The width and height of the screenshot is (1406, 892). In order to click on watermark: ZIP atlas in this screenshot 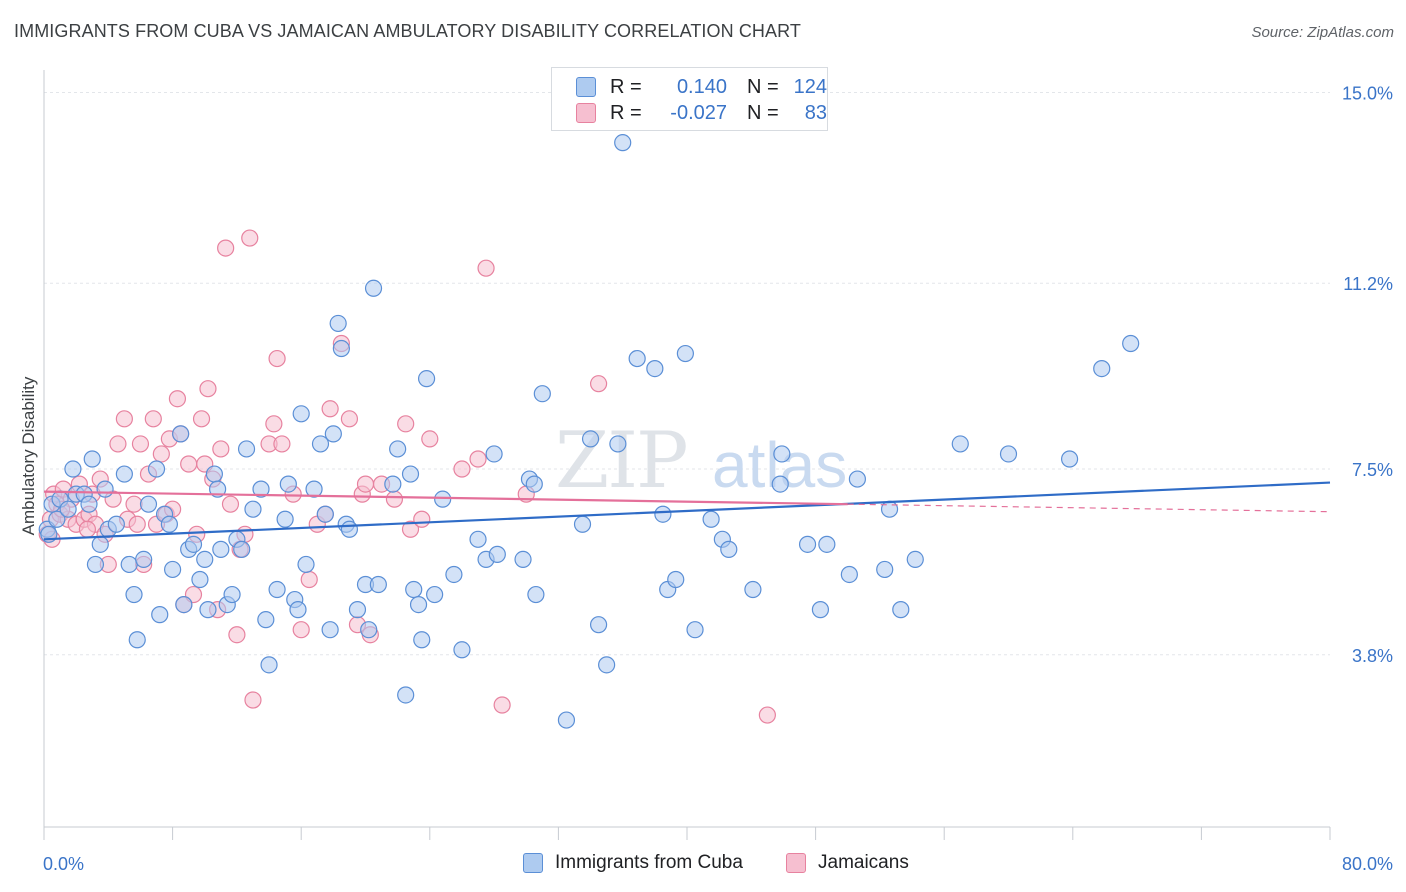, I will do `click(701, 461)`.